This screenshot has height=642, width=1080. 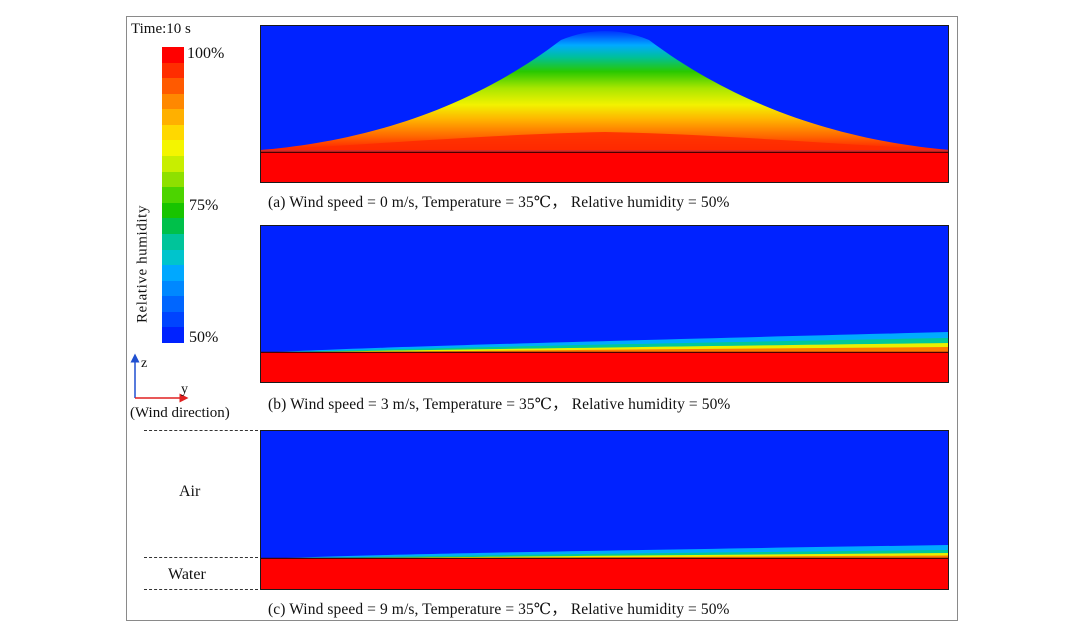 What do you see at coordinates (201, 557) in the screenshot?
I see `air-water-interface-dashed-line` at bounding box center [201, 557].